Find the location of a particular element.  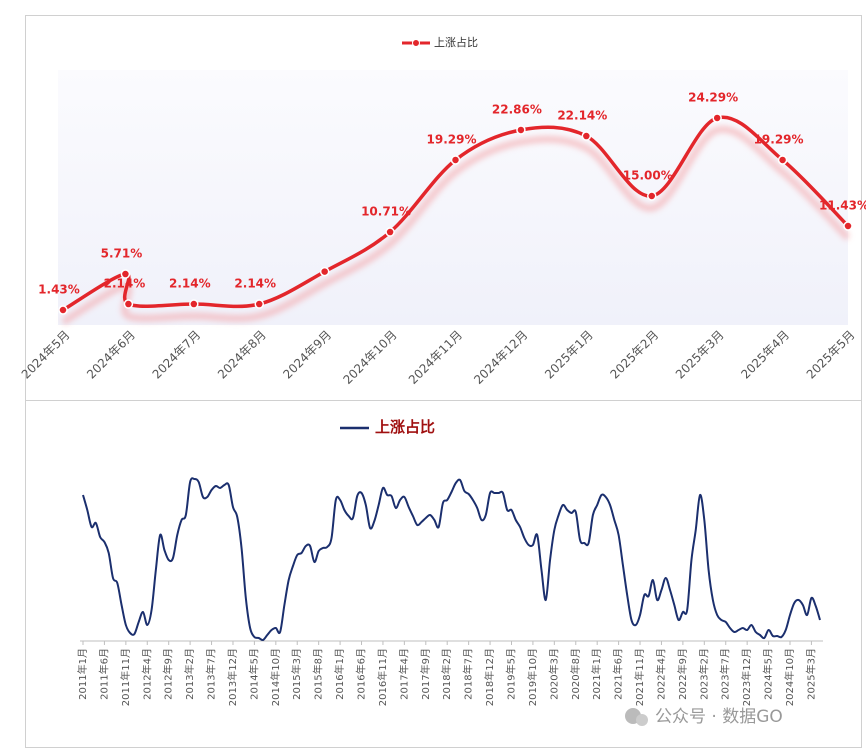

x-tick-label: 2013年2月 is located at coordinates (189, 674).